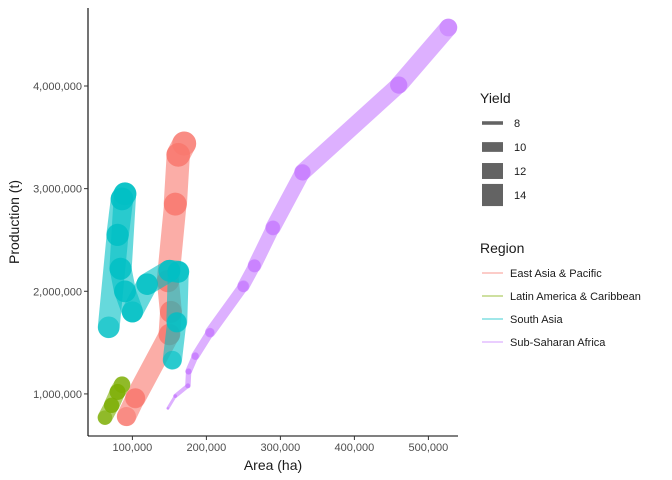  What do you see at coordinates (575, 297) in the screenshot?
I see `color-legend-label: Latin America & Caribbean` at bounding box center [575, 297].